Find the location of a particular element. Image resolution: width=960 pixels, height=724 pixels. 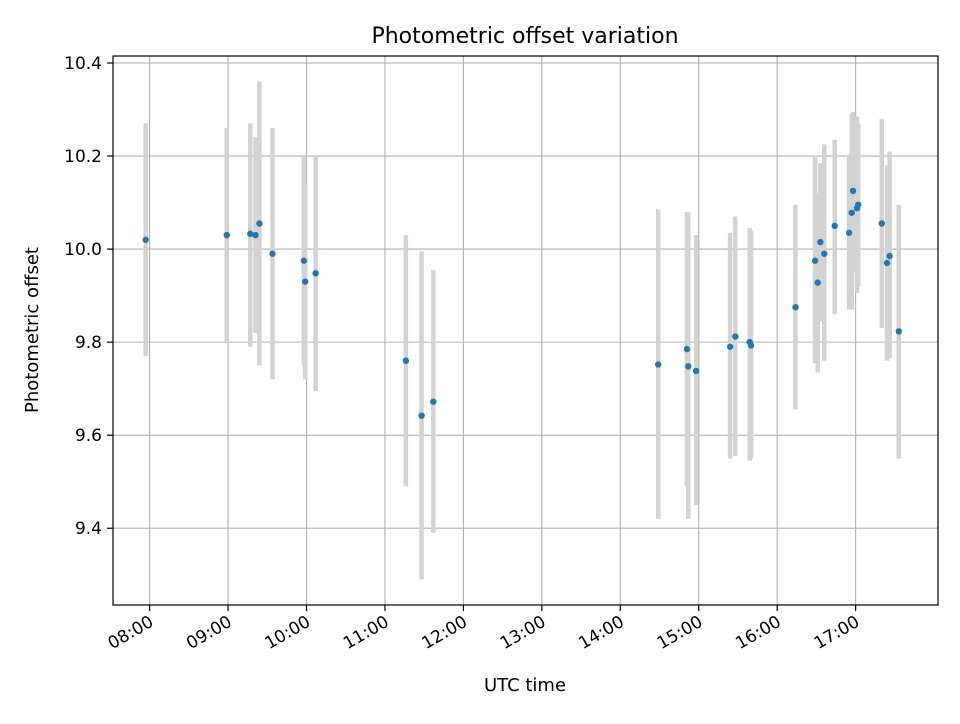

y-axis-label: Photometric offset is located at coordinates (32, 330).